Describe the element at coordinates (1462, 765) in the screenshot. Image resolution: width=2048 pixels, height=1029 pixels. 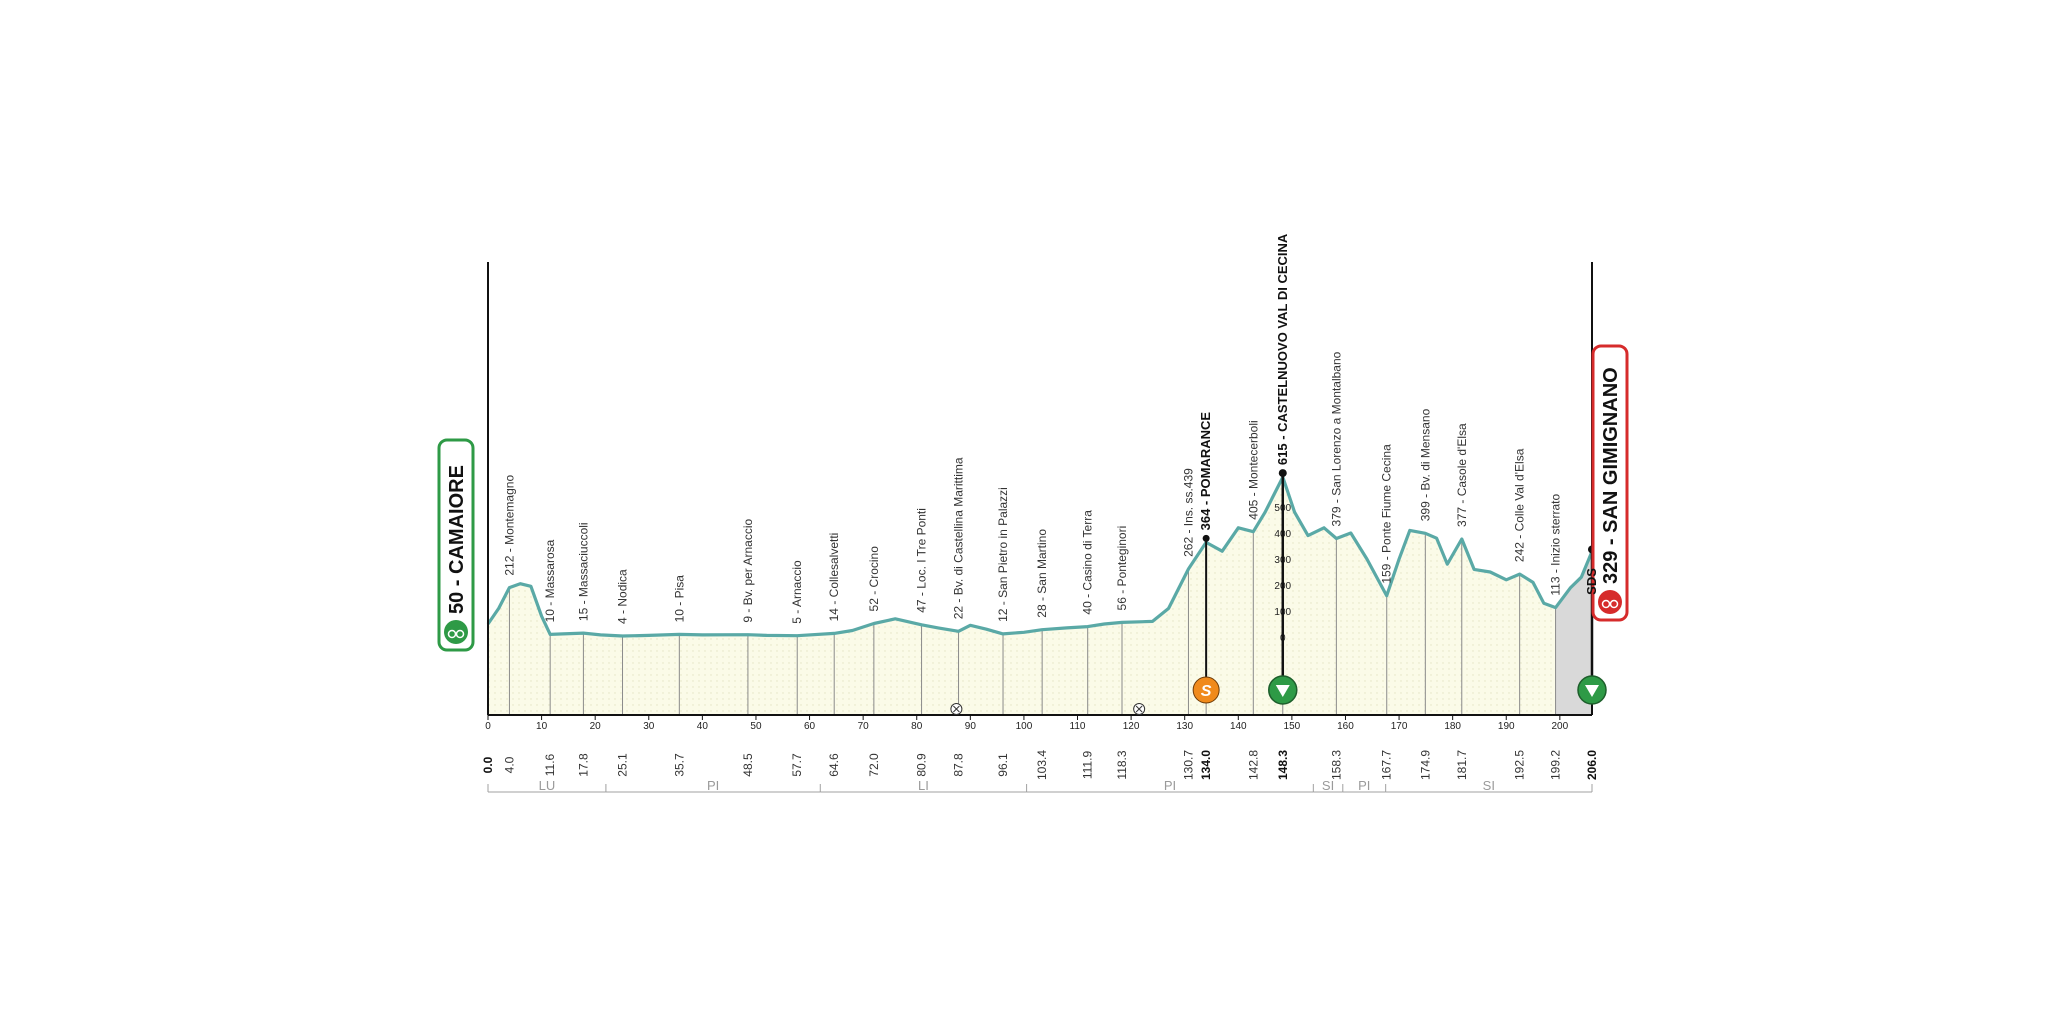
I see `waypoint-km-label: 181.7` at that location.